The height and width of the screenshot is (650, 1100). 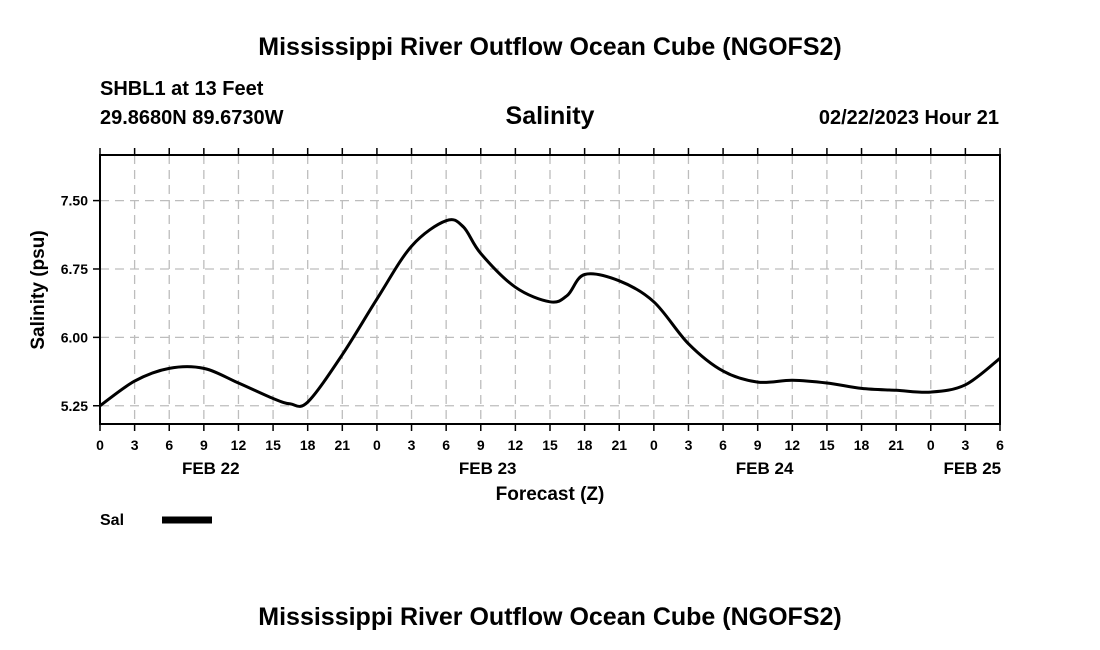 What do you see at coordinates (74, 201) in the screenshot?
I see `y-tick-label: 7.50` at bounding box center [74, 201].